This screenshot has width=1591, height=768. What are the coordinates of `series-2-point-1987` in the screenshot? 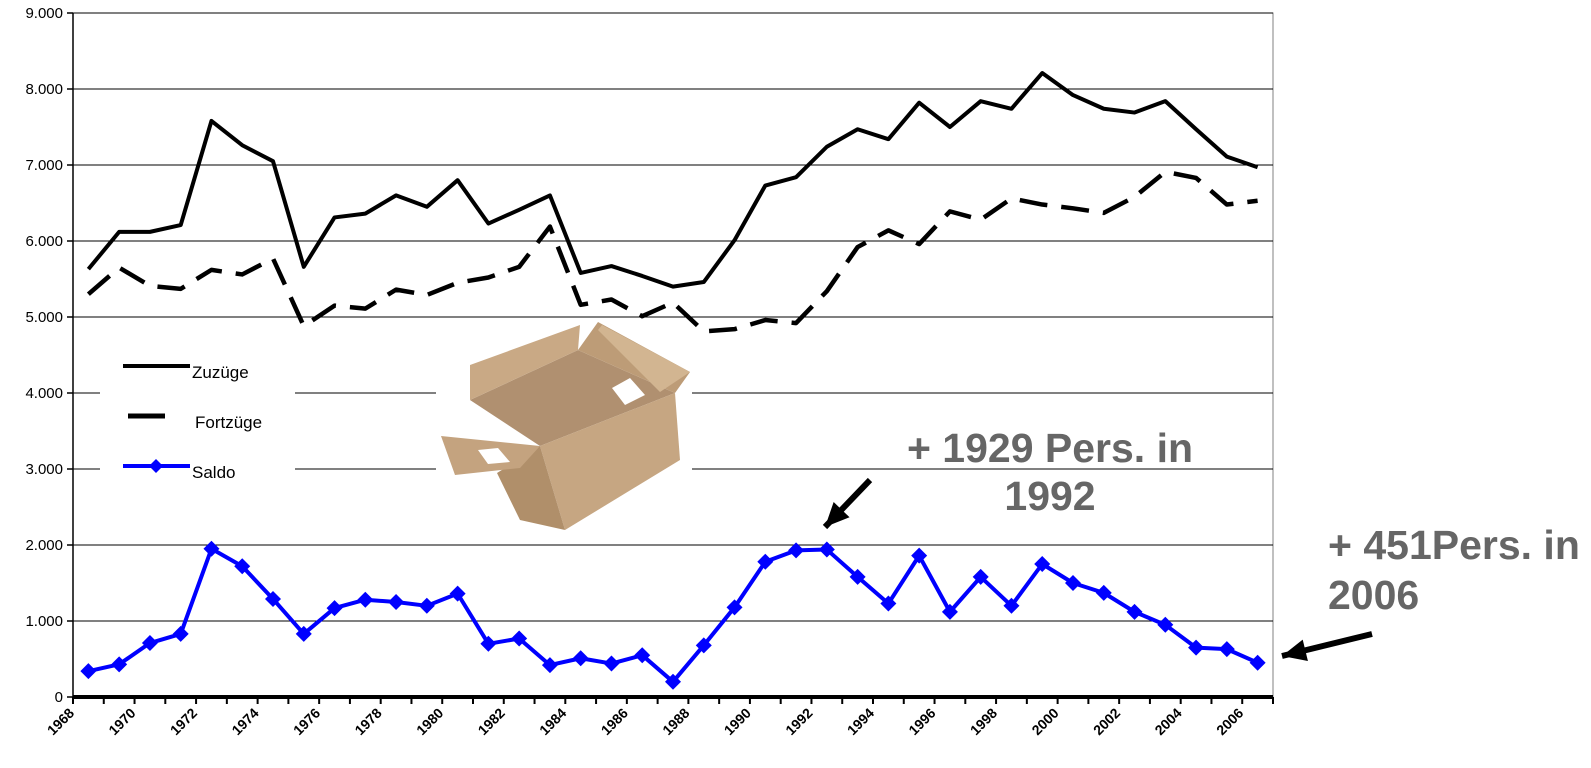 It's located at (673, 681).